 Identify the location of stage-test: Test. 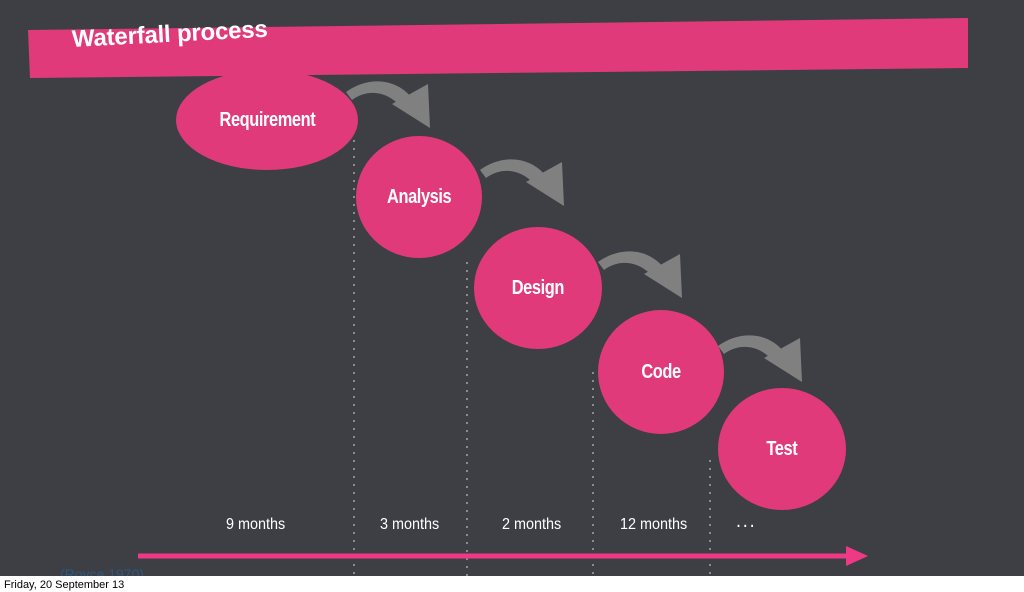
(782, 449).